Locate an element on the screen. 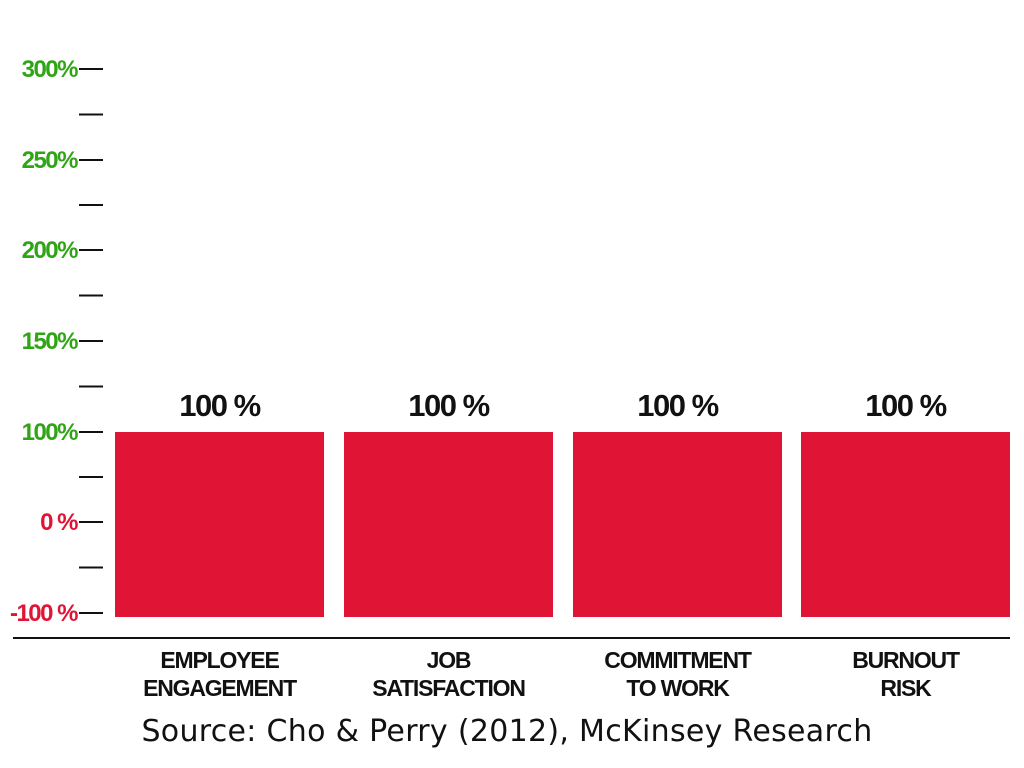 The image size is (1024, 768). x-category-label: RISK is located at coordinates (906, 688).